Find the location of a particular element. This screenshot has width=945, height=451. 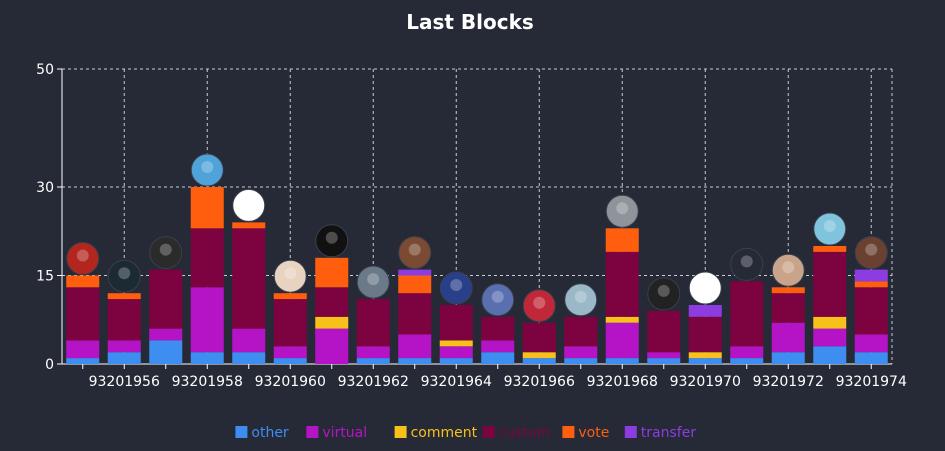

legend-item-comment: comment is located at coordinates (436, 433).